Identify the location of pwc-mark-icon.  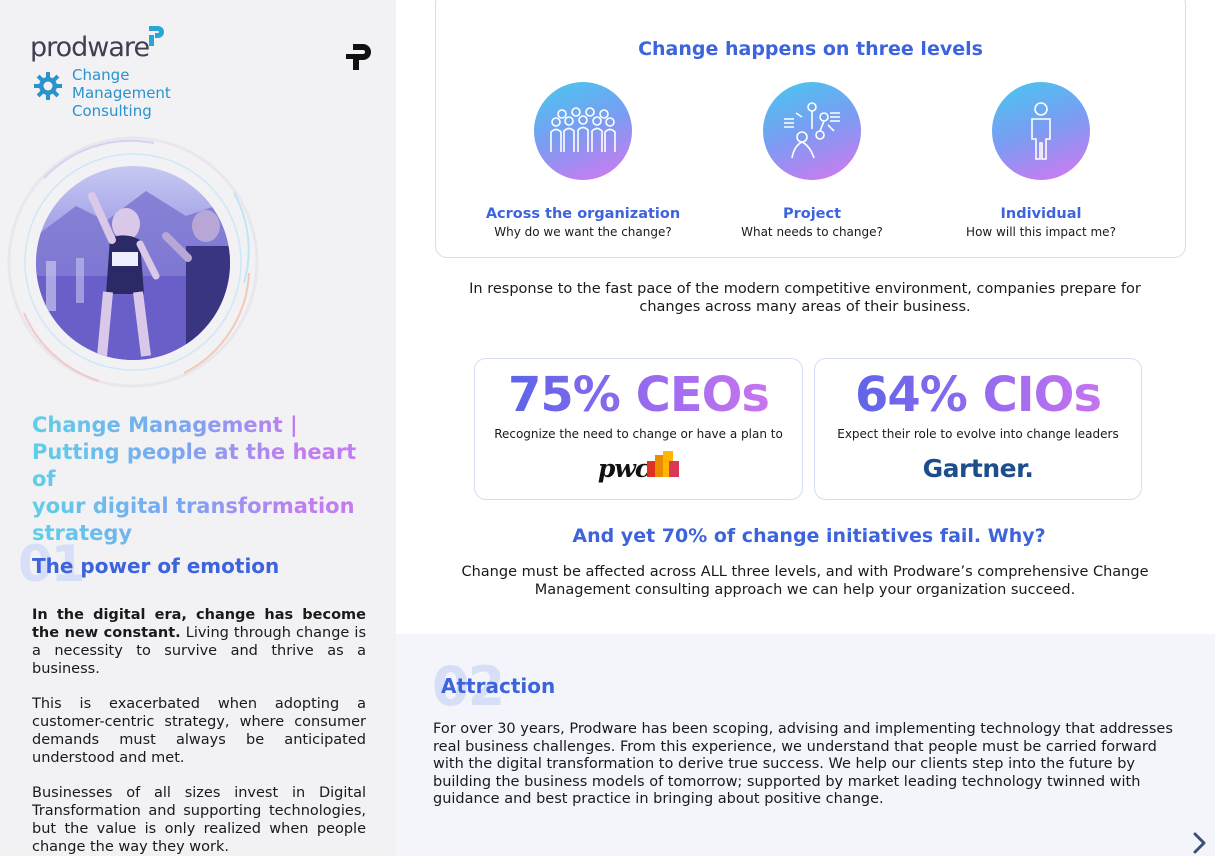
(663, 464).